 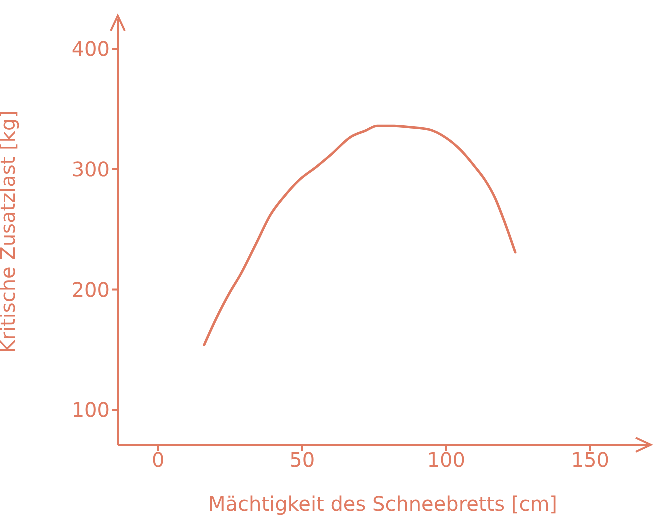 What do you see at coordinates (158, 460) in the screenshot?
I see `x-tick-label: 0` at bounding box center [158, 460].